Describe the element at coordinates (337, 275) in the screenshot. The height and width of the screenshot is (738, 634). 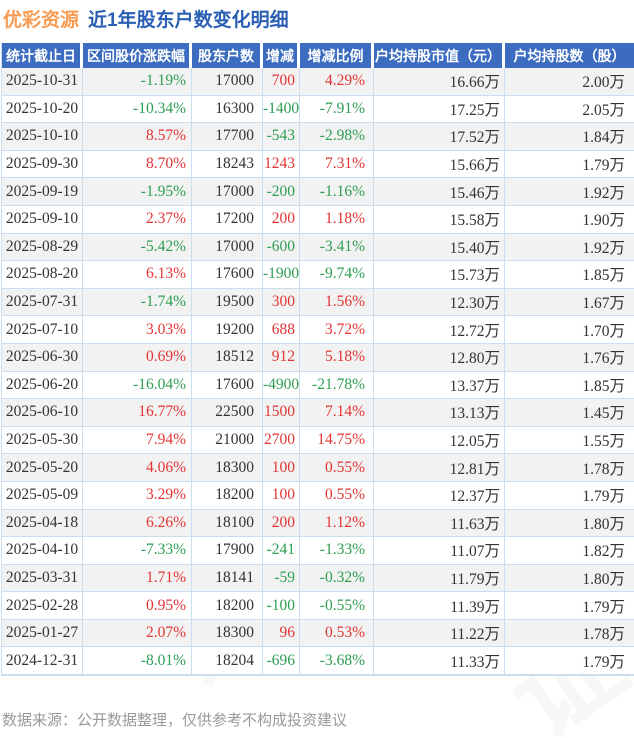
I see `change-ratio-cell: -9.74%` at that location.